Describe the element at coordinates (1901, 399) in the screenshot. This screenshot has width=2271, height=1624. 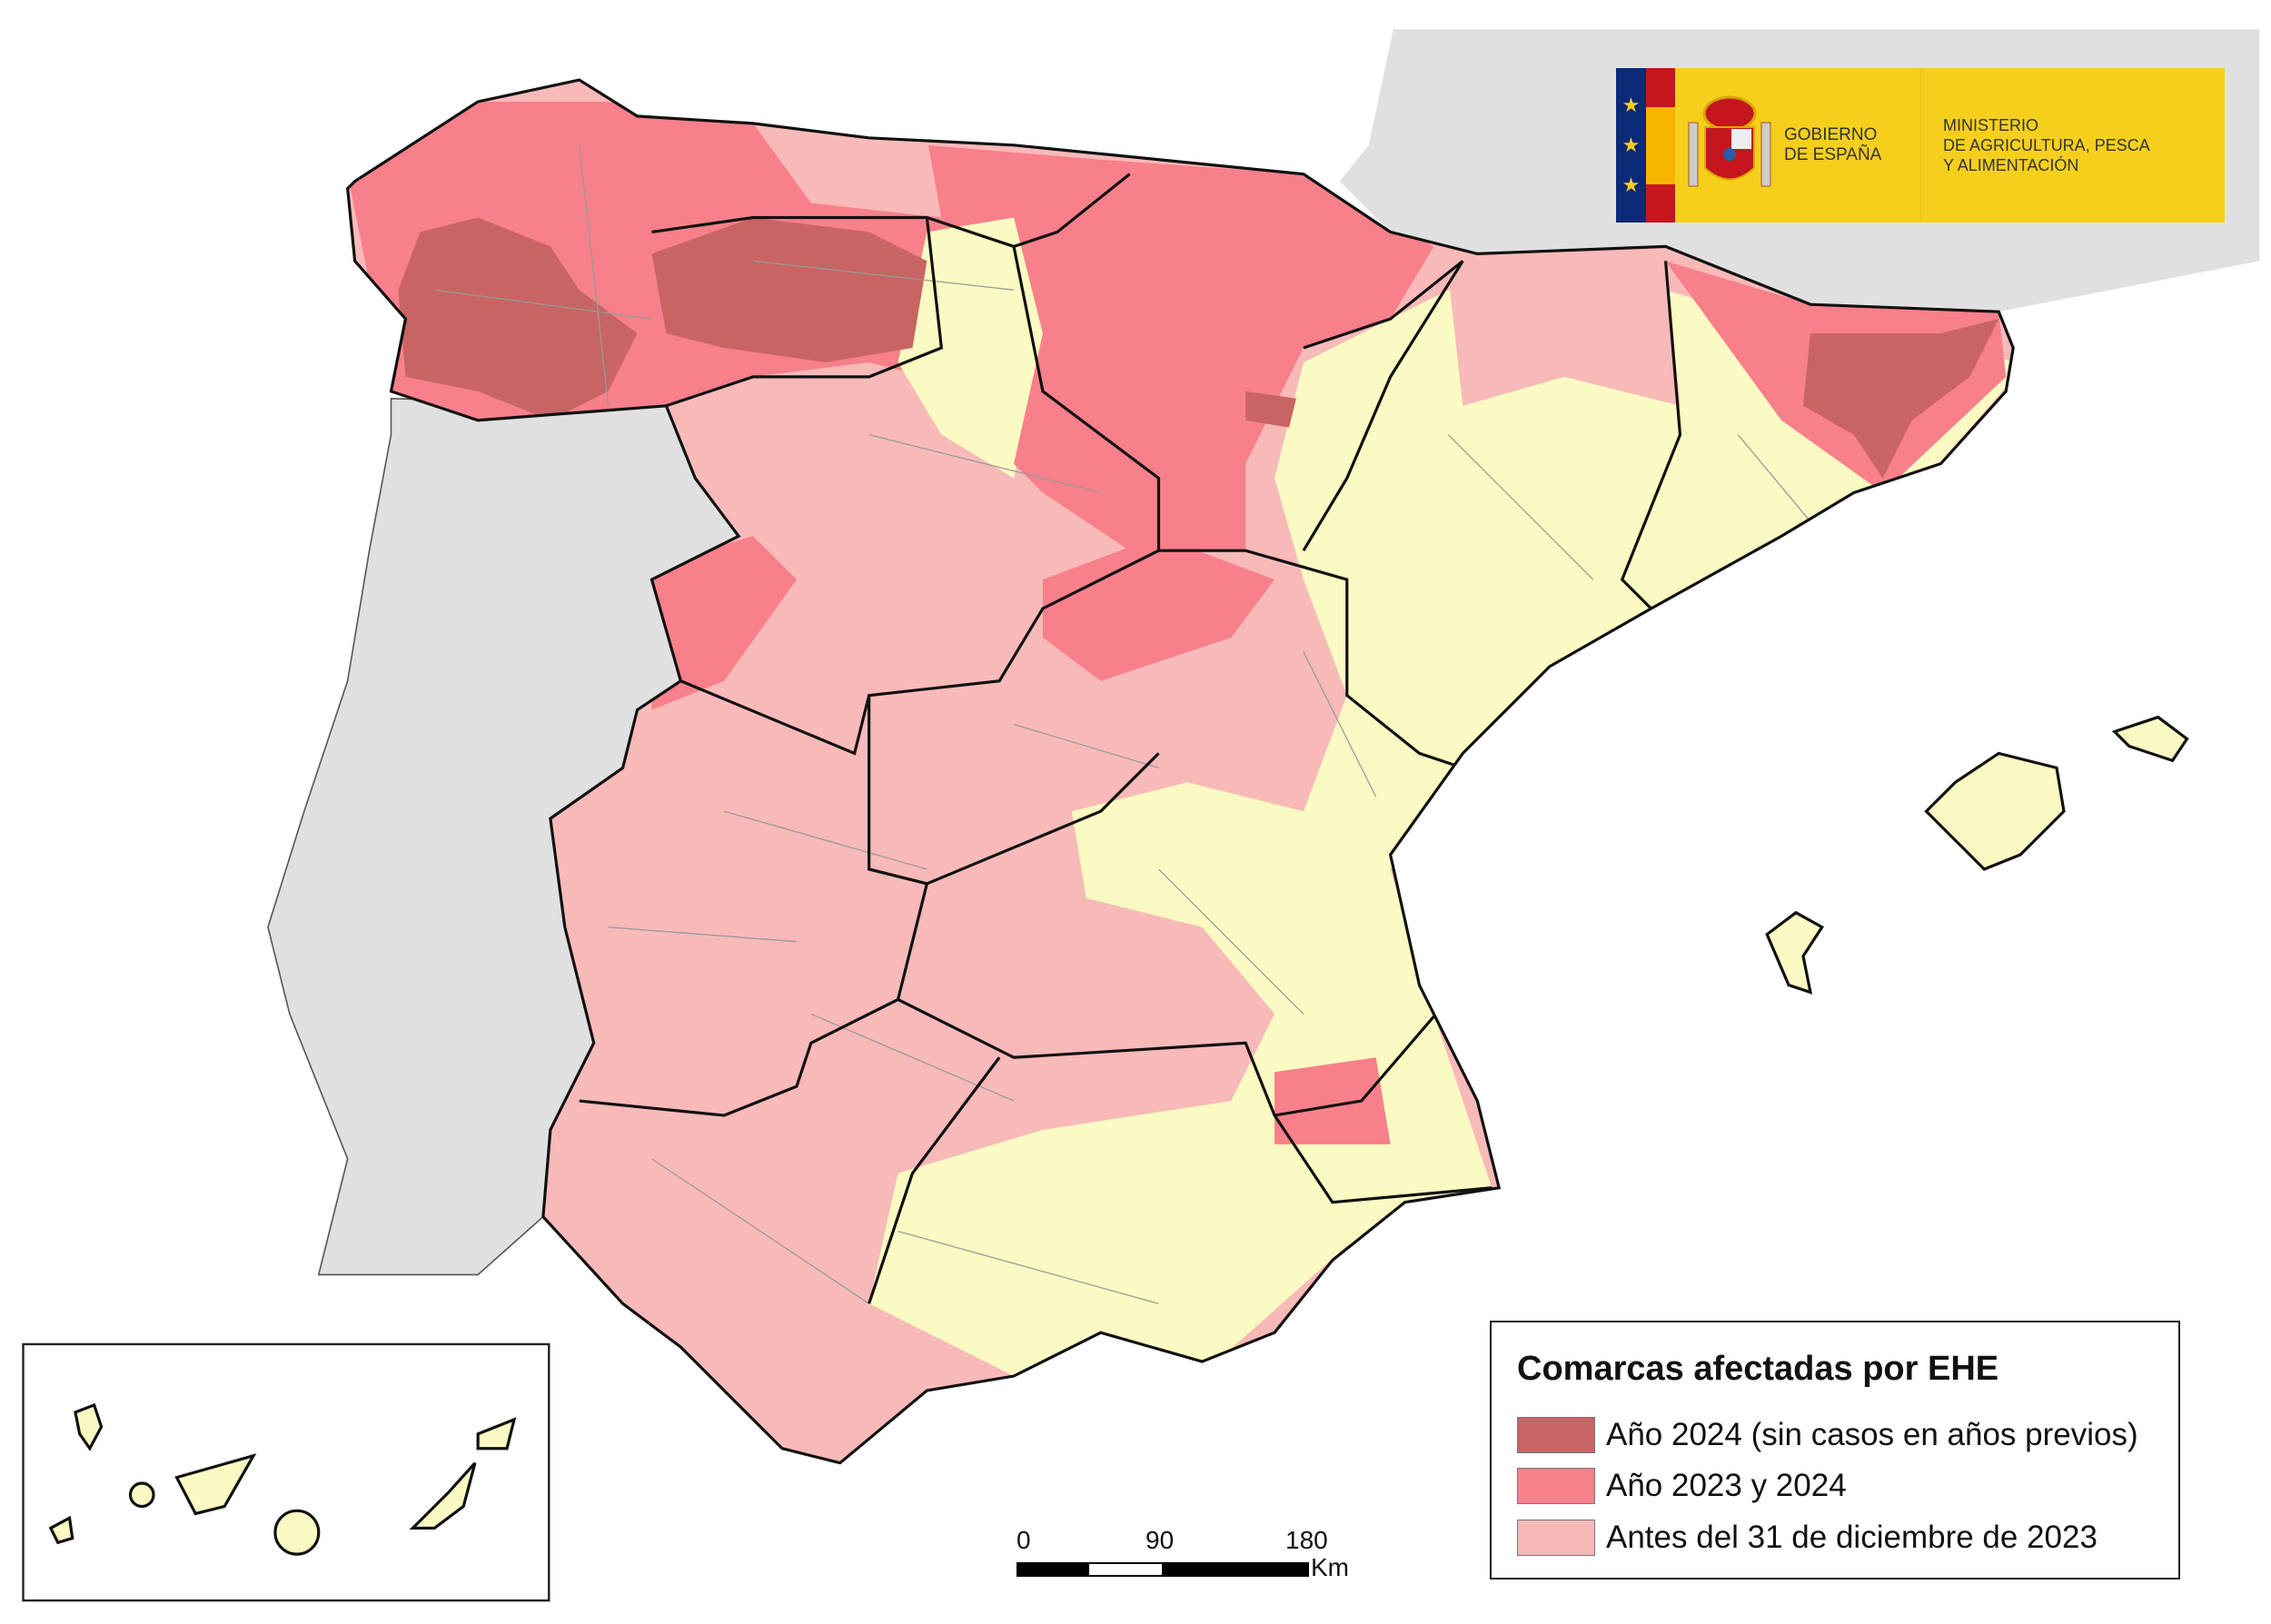
I see `region-2024-catalonia` at that location.